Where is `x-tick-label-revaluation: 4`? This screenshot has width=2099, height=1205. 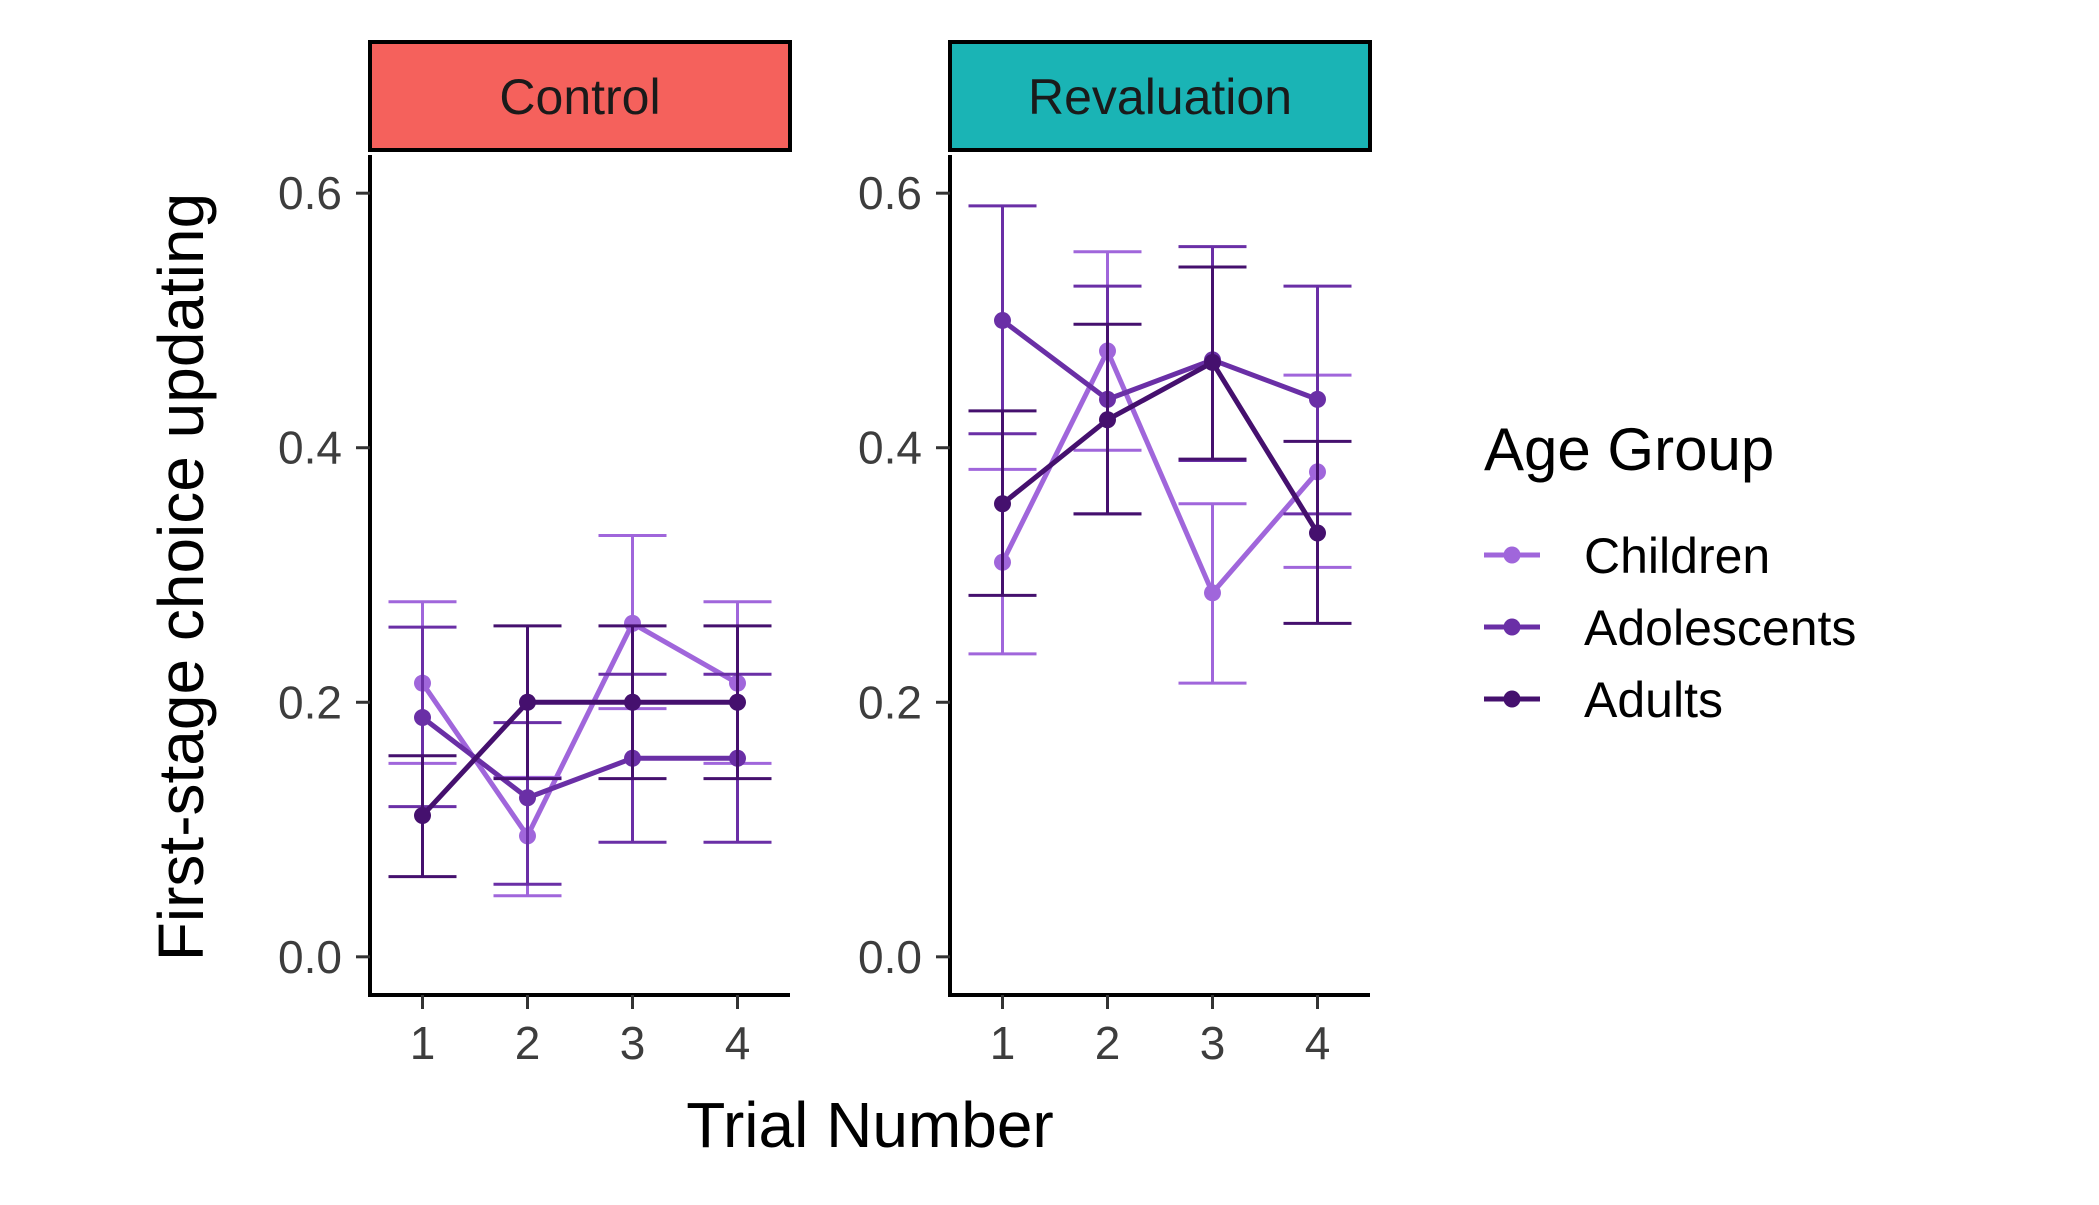 x-tick-label-revaluation: 4 is located at coordinates (1318, 1043).